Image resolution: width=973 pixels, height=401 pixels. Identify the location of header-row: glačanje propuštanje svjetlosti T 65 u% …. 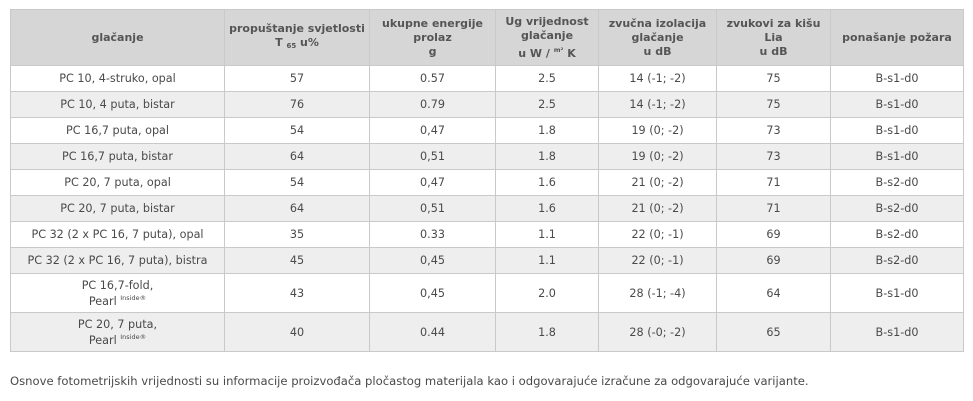
(487, 37).